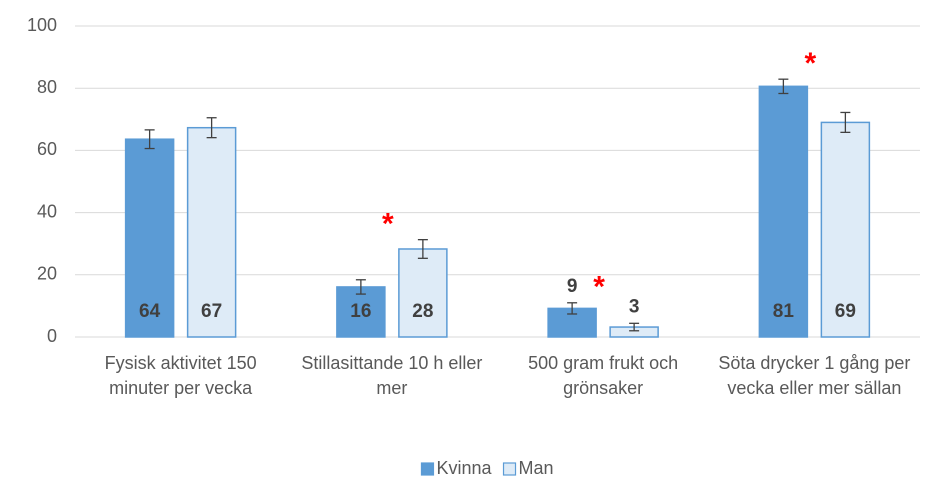  What do you see at coordinates (181, 375) in the screenshot?
I see `x-tick-label: Fysisk aktivitet 150 minuter per vecka` at bounding box center [181, 375].